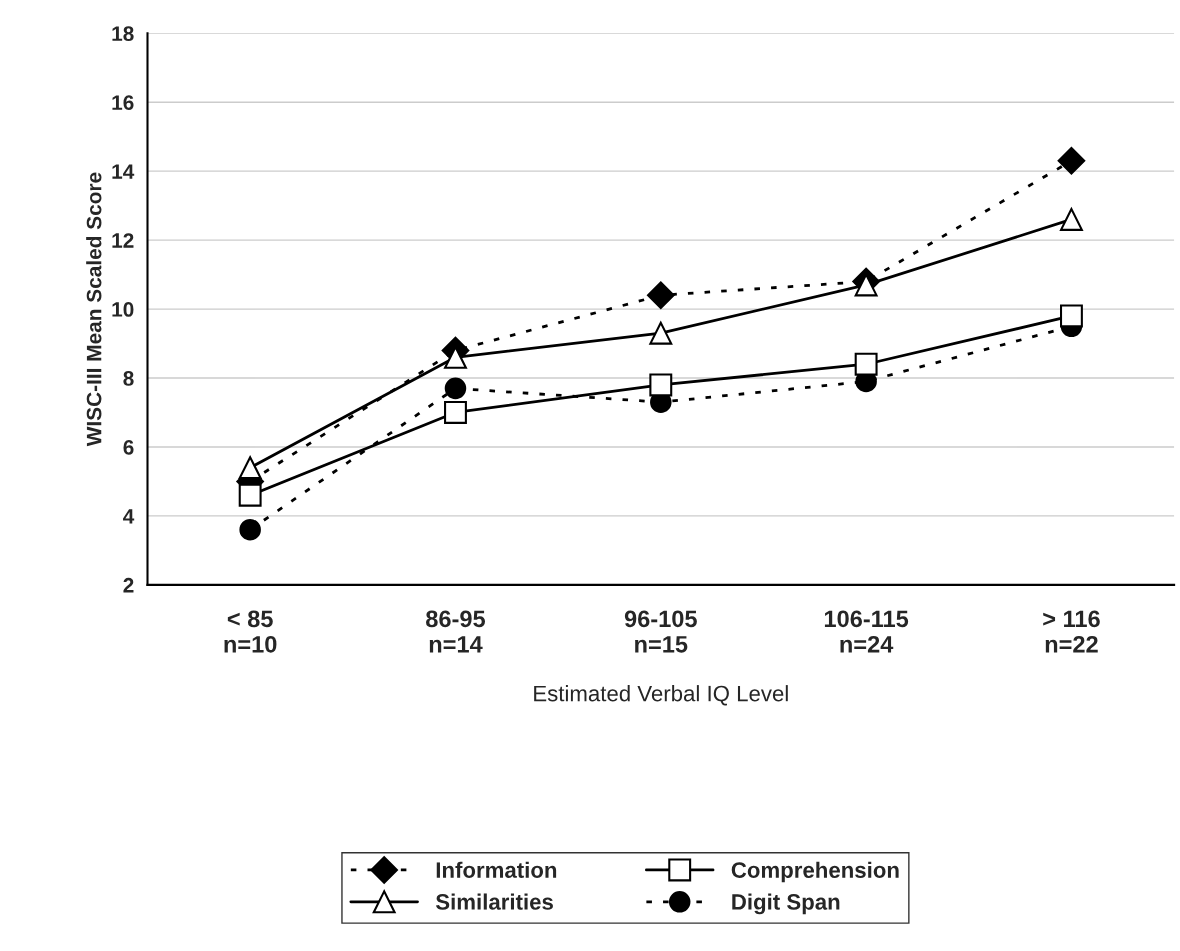 This screenshot has width=1180, height=951. Describe the element at coordinates (123, 309) in the screenshot. I see `y-tick-label: 10` at that location.